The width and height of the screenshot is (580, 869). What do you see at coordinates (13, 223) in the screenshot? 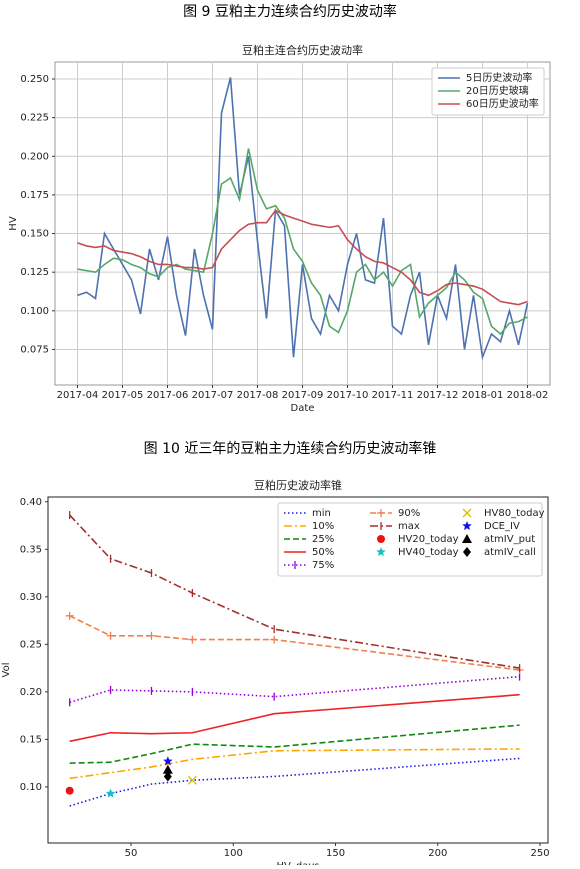
I see `y-axis-label: HV` at bounding box center [13, 223].